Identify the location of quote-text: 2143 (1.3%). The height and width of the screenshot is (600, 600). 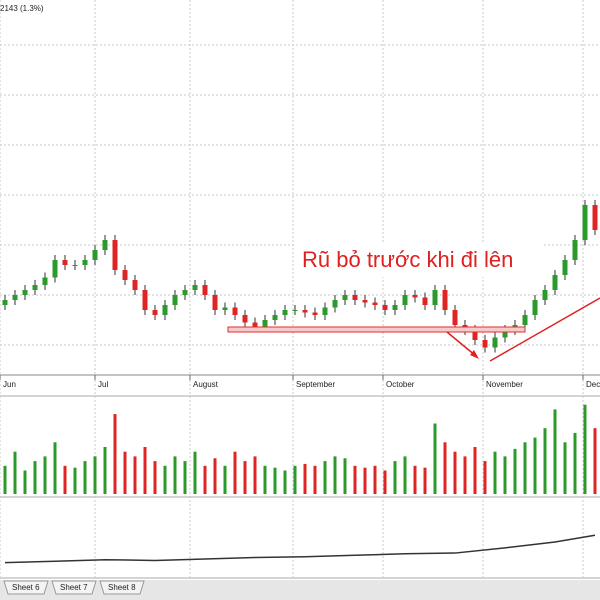
(22, 8).